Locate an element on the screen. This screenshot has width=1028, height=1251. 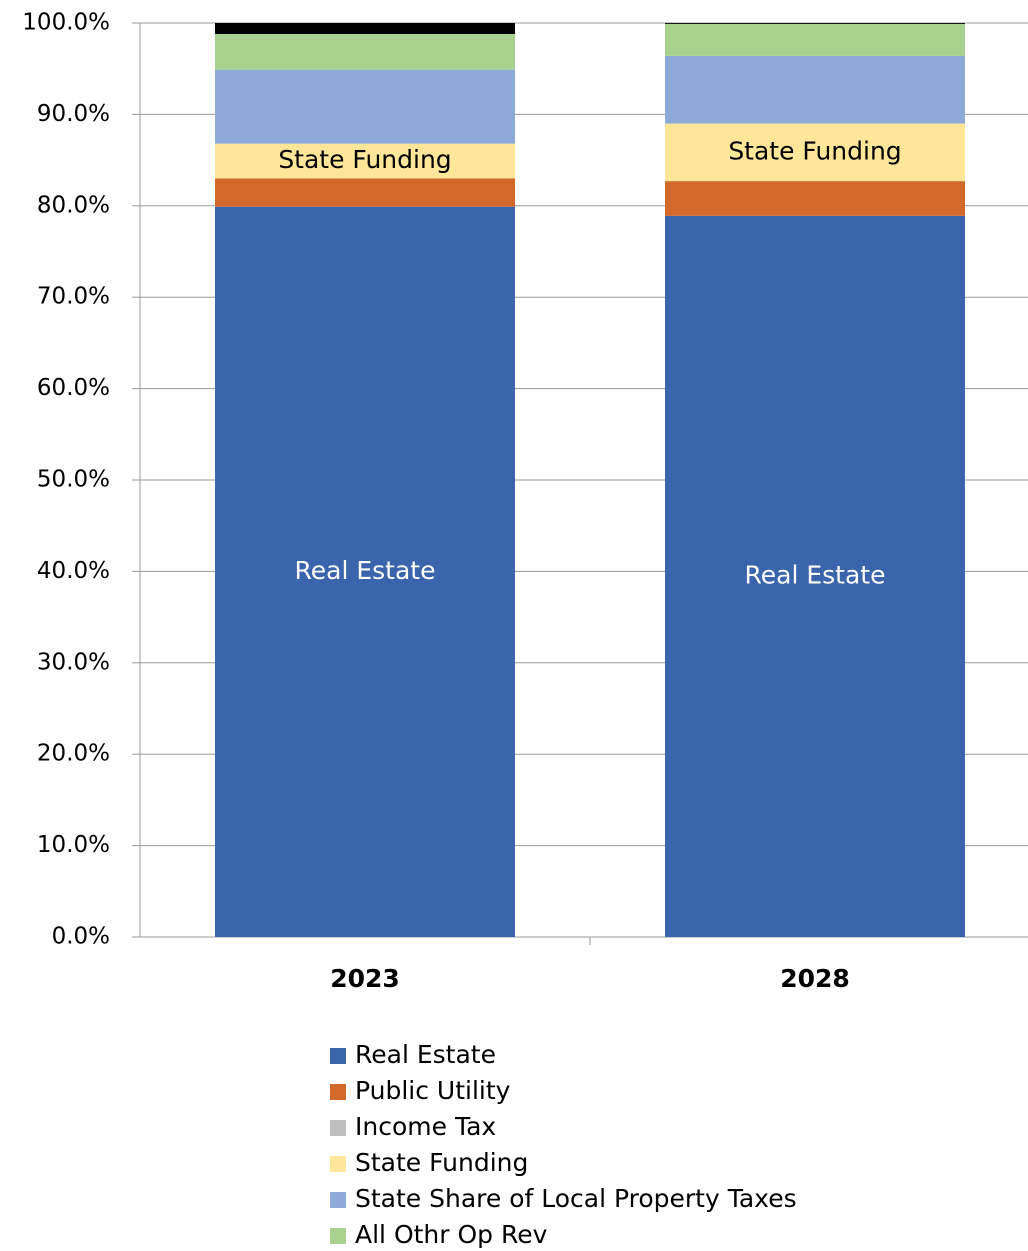
legend-label: Income Tax is located at coordinates (425, 1126).